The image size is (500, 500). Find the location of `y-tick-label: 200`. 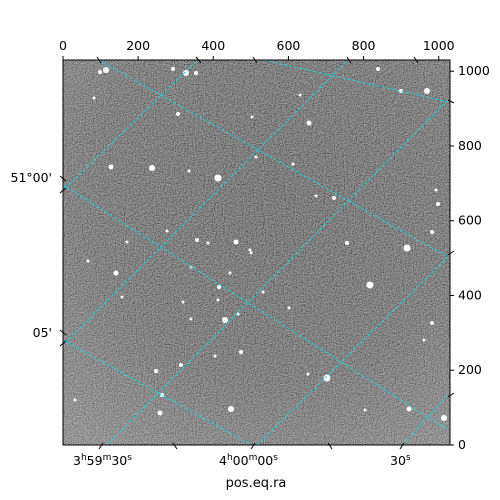

y-tick-label: 200 is located at coordinates (470, 369).